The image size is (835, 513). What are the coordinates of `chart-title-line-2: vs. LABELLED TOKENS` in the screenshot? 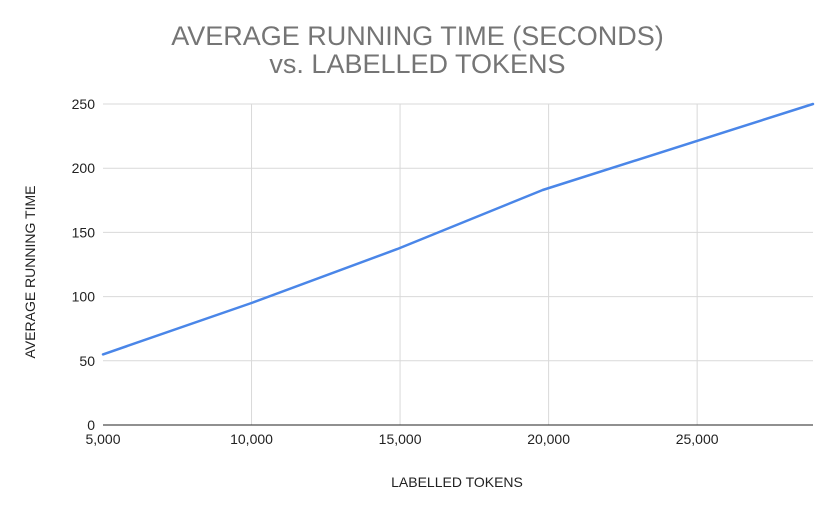 It's located at (417, 64).